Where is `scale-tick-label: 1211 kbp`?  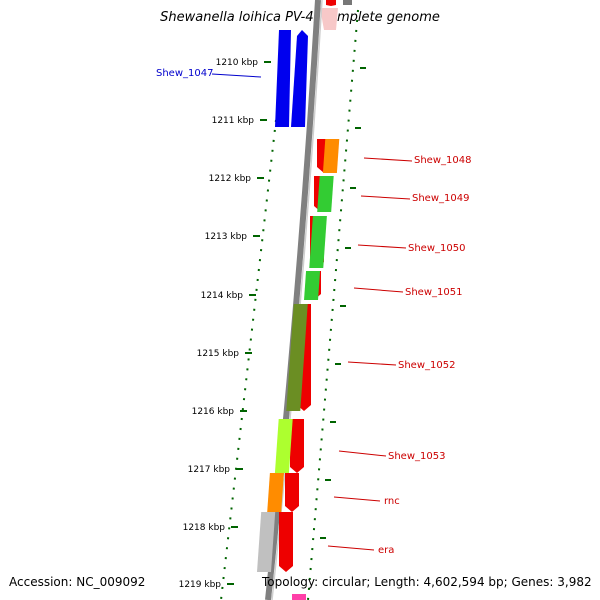 scale-tick-label: 1211 kbp is located at coordinates (233, 121).